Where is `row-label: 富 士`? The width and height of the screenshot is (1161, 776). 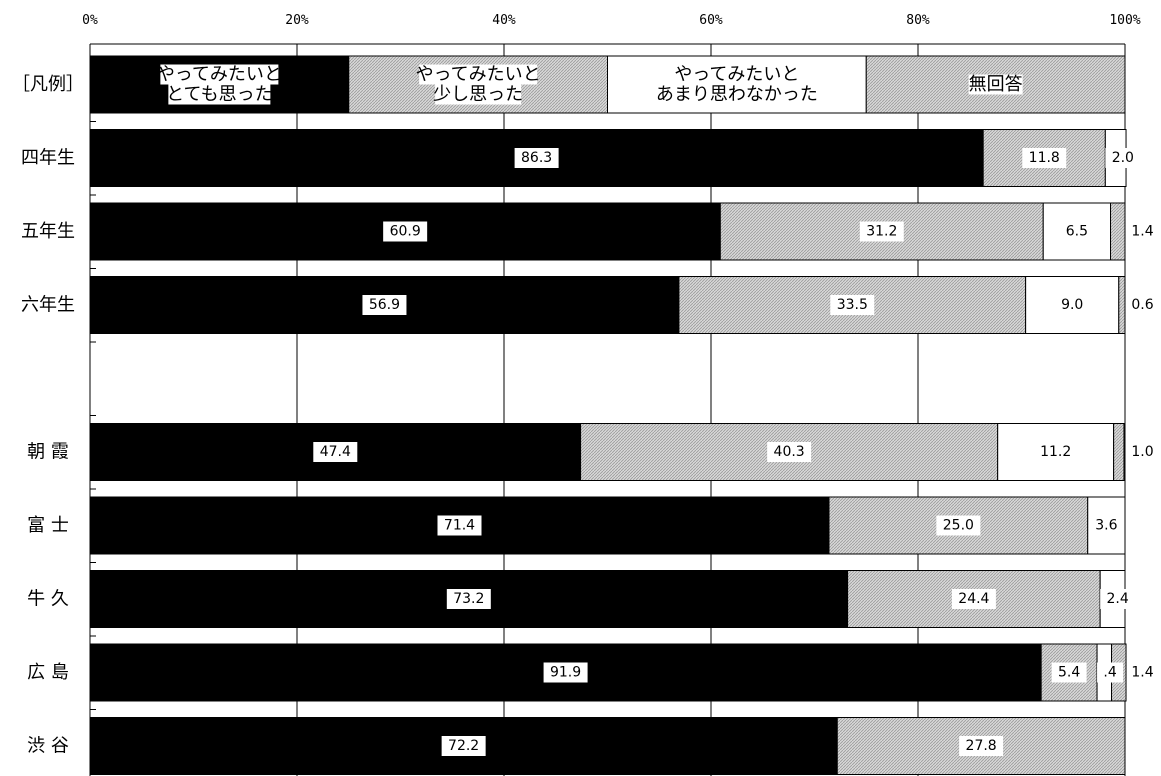
row-label: 富 士 is located at coordinates (48, 525).